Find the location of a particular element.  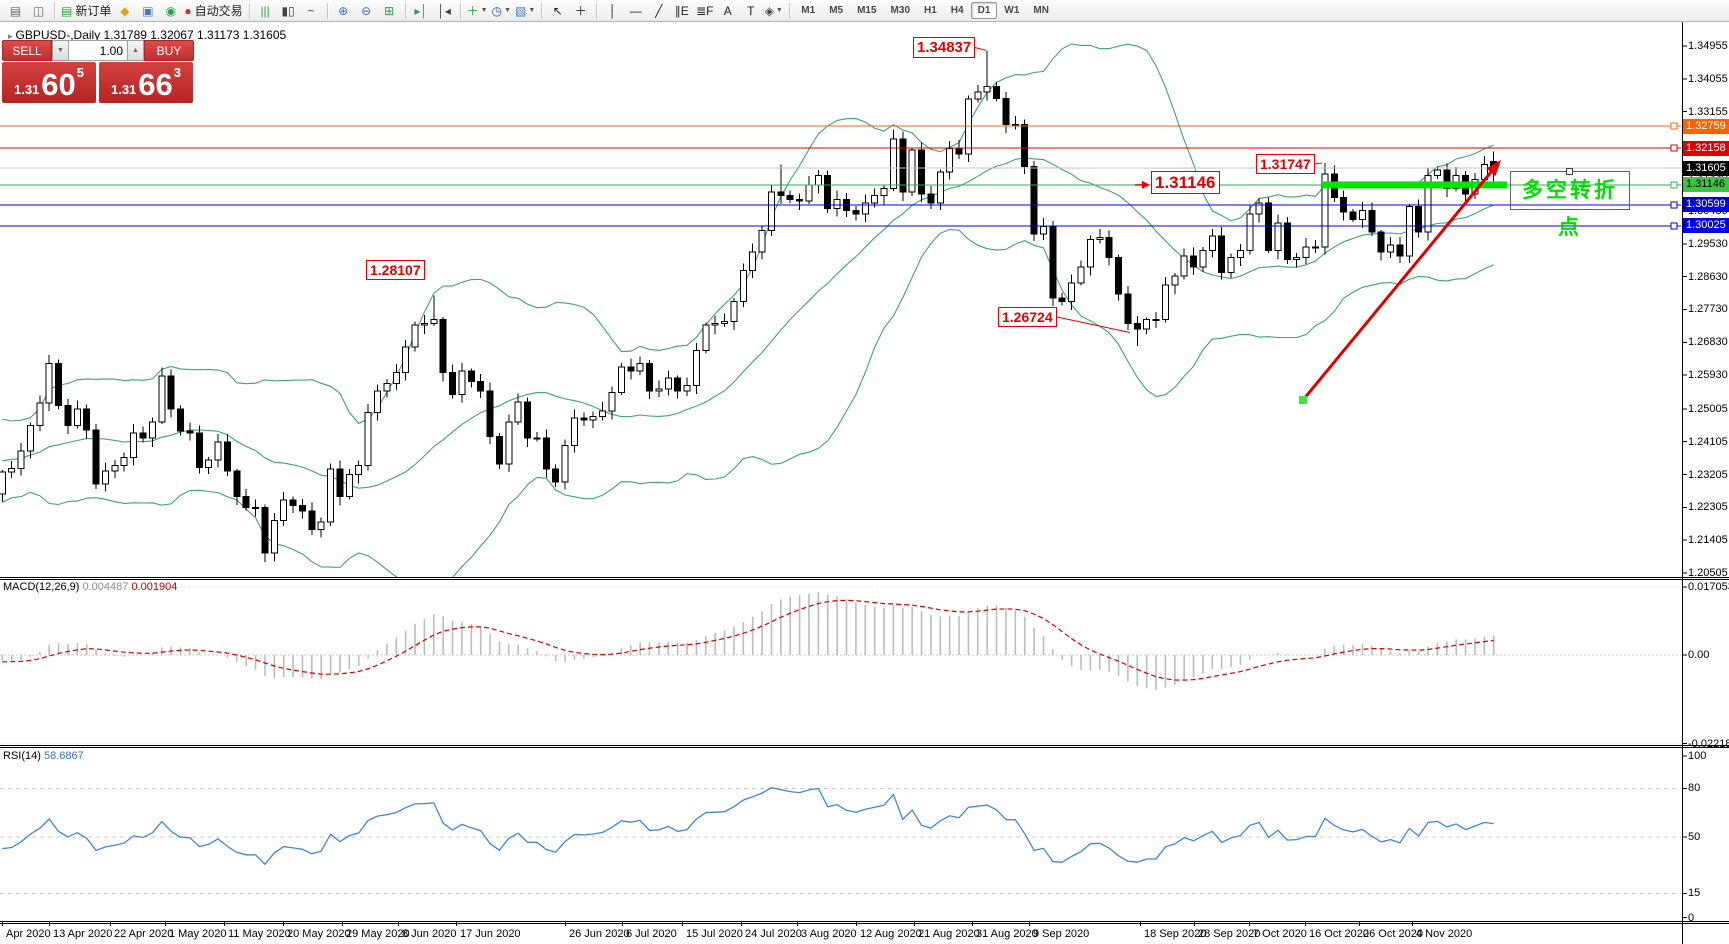

time-axis-label: 3 Aug 2020 is located at coordinates (829, 934).